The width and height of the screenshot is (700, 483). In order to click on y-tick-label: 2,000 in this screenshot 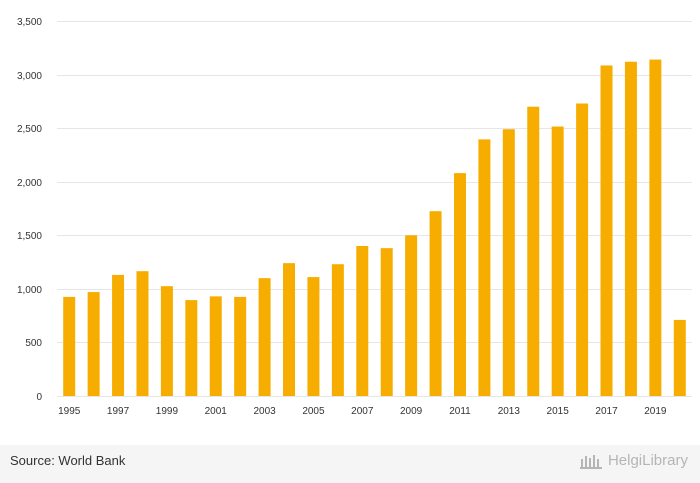, I will do `click(29, 183)`.